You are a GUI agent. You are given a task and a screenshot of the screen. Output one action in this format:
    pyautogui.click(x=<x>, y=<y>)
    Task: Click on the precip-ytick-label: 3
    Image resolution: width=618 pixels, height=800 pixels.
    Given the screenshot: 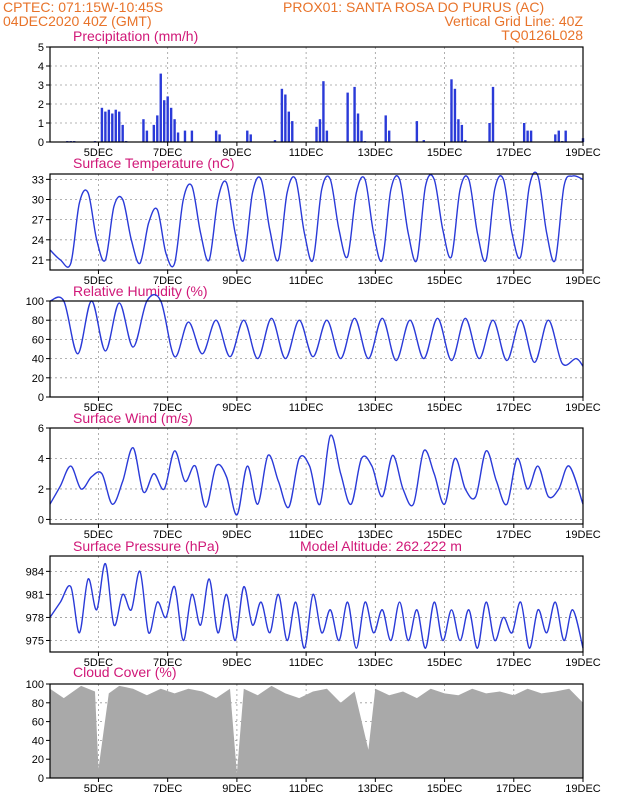 What is the action you would take?
    pyautogui.click(x=41, y=86)
    